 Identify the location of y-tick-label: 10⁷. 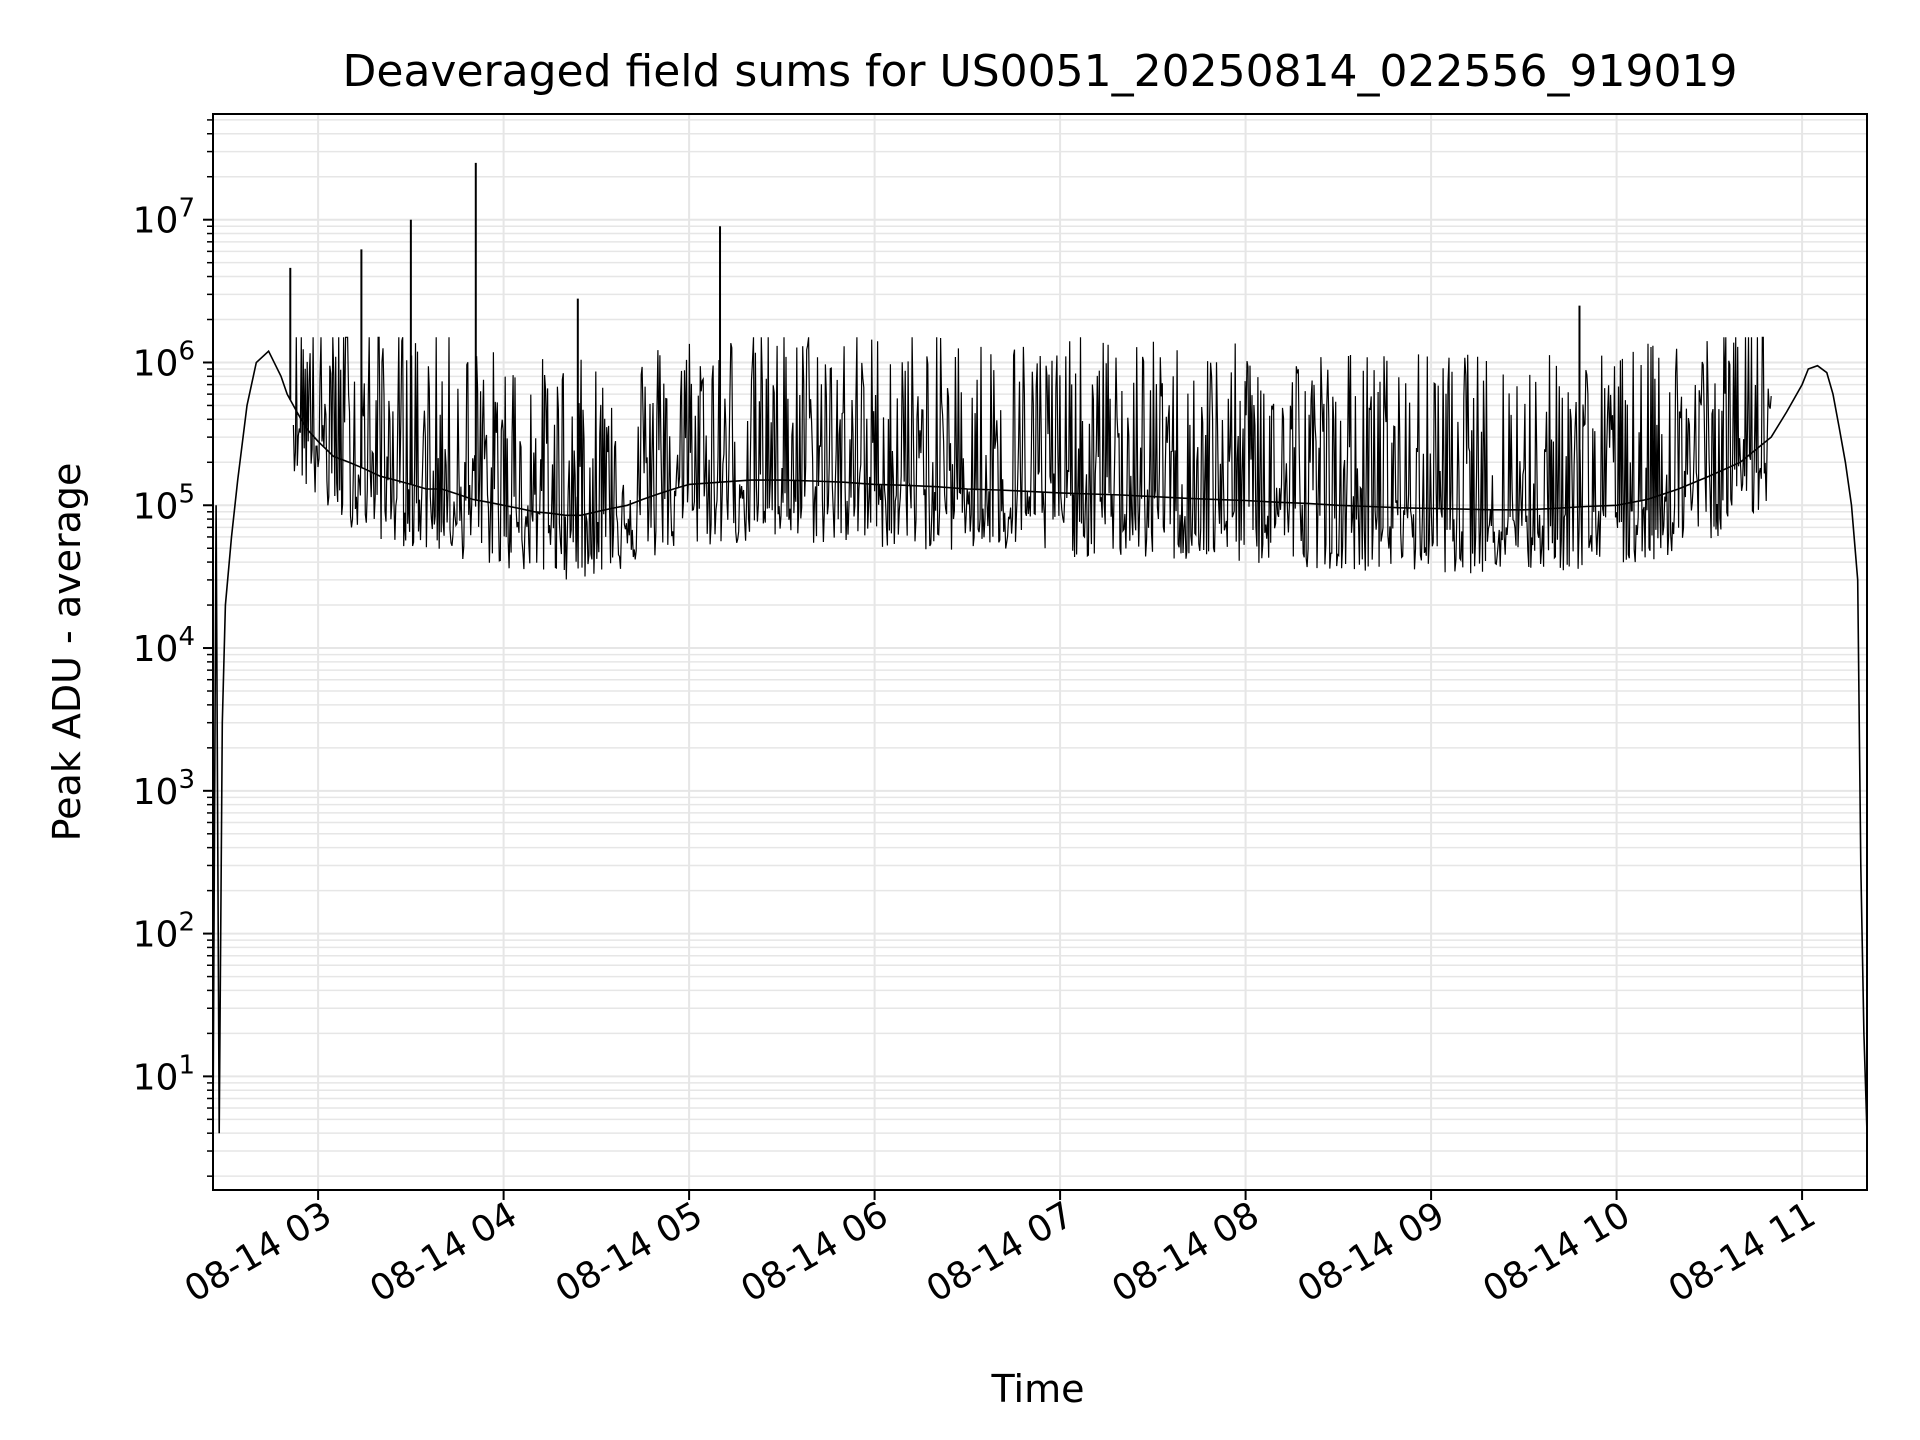
(164, 218).